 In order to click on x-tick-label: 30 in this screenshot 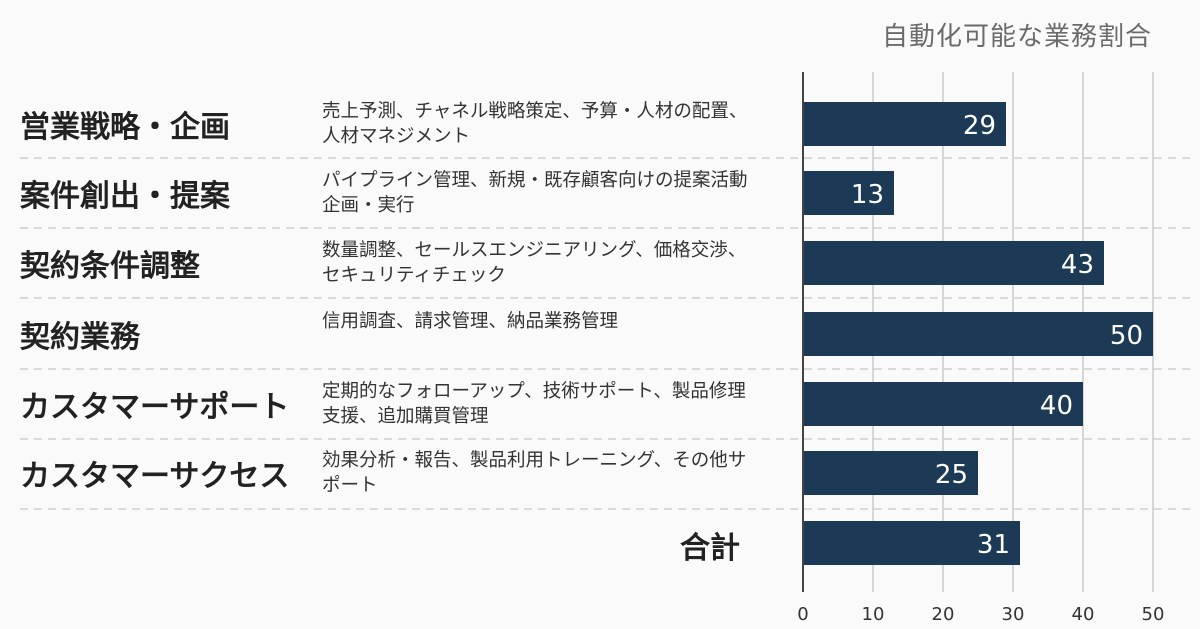, I will do `click(1013, 614)`.